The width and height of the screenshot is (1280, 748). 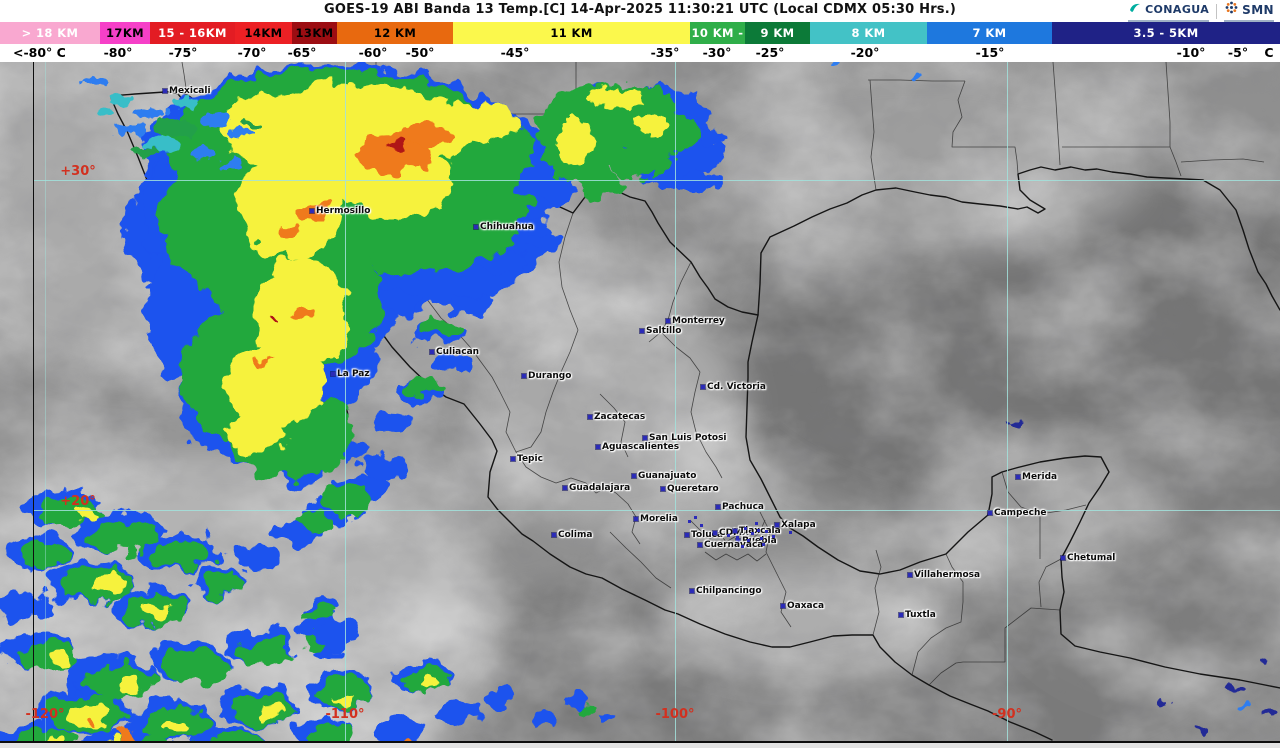 What do you see at coordinates (50, 33) in the screenshot?
I see `scale-segment-0: > 18 KM` at bounding box center [50, 33].